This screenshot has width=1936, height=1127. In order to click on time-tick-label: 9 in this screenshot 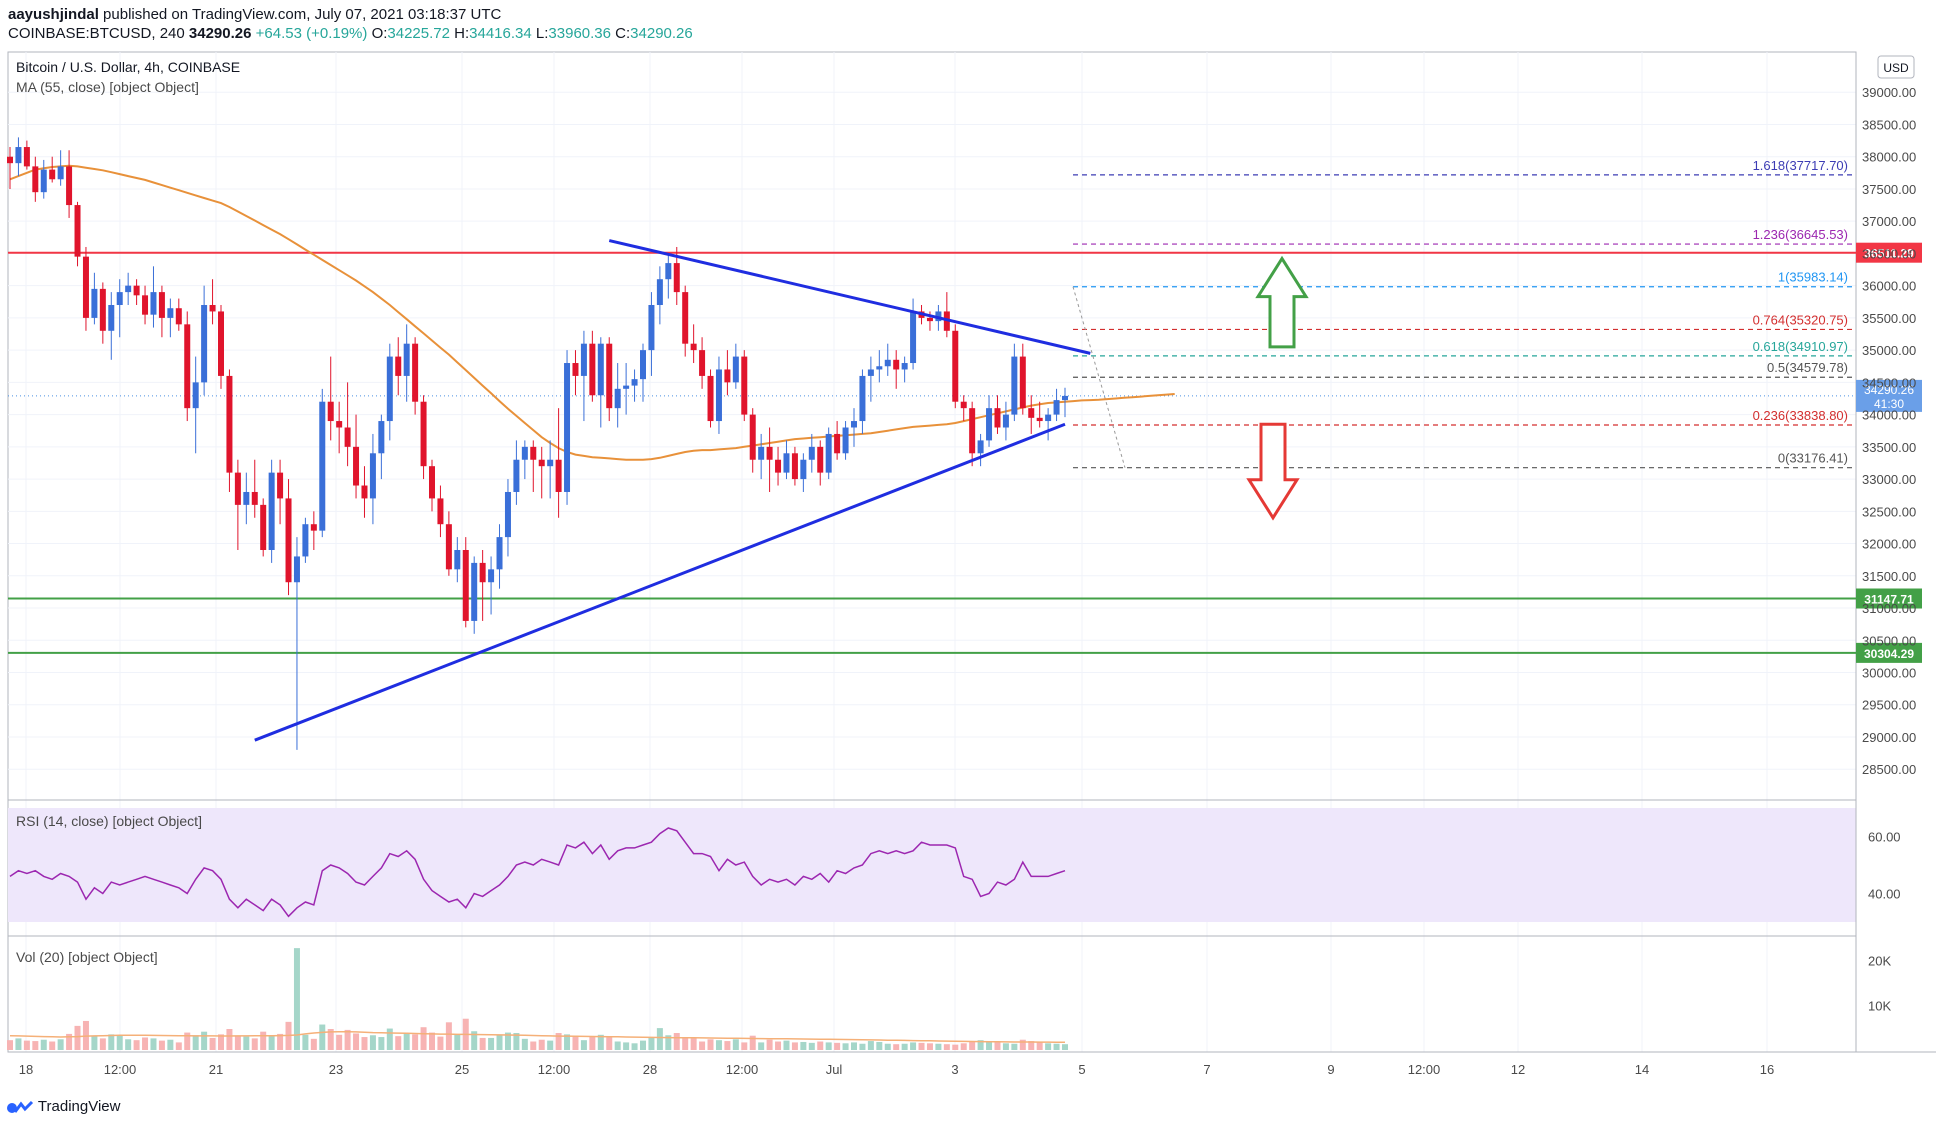, I will do `click(1330, 1069)`.